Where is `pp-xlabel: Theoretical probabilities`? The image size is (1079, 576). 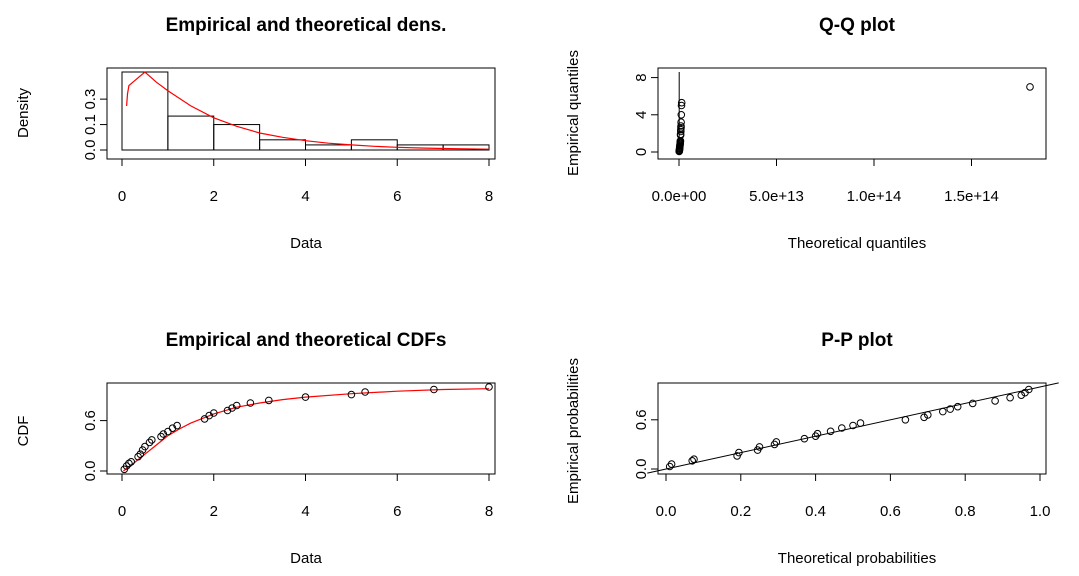 pp-xlabel: Theoretical probabilities is located at coordinates (857, 558).